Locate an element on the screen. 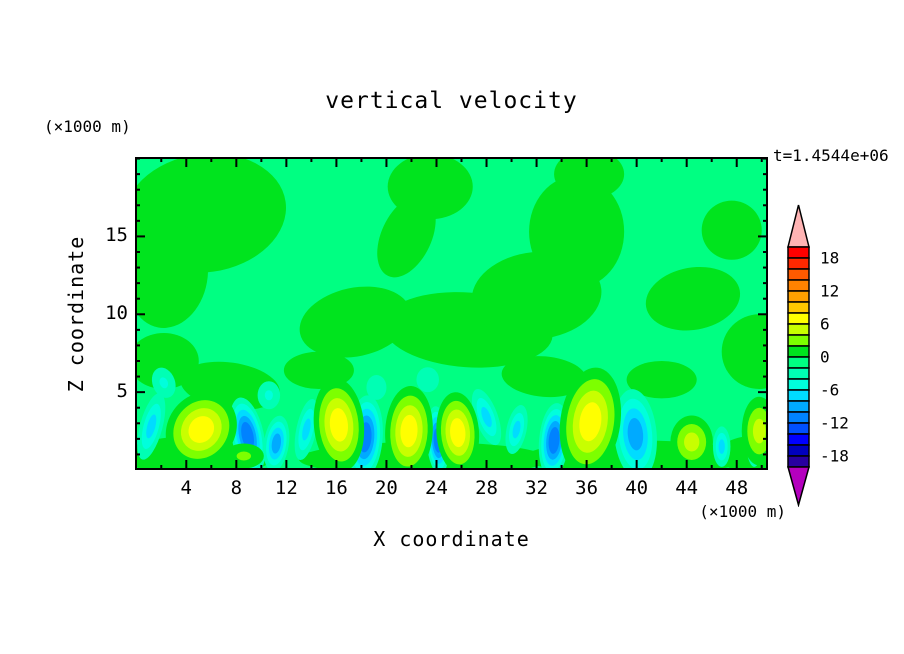  x-tick-label: 28 is located at coordinates (486, 488).